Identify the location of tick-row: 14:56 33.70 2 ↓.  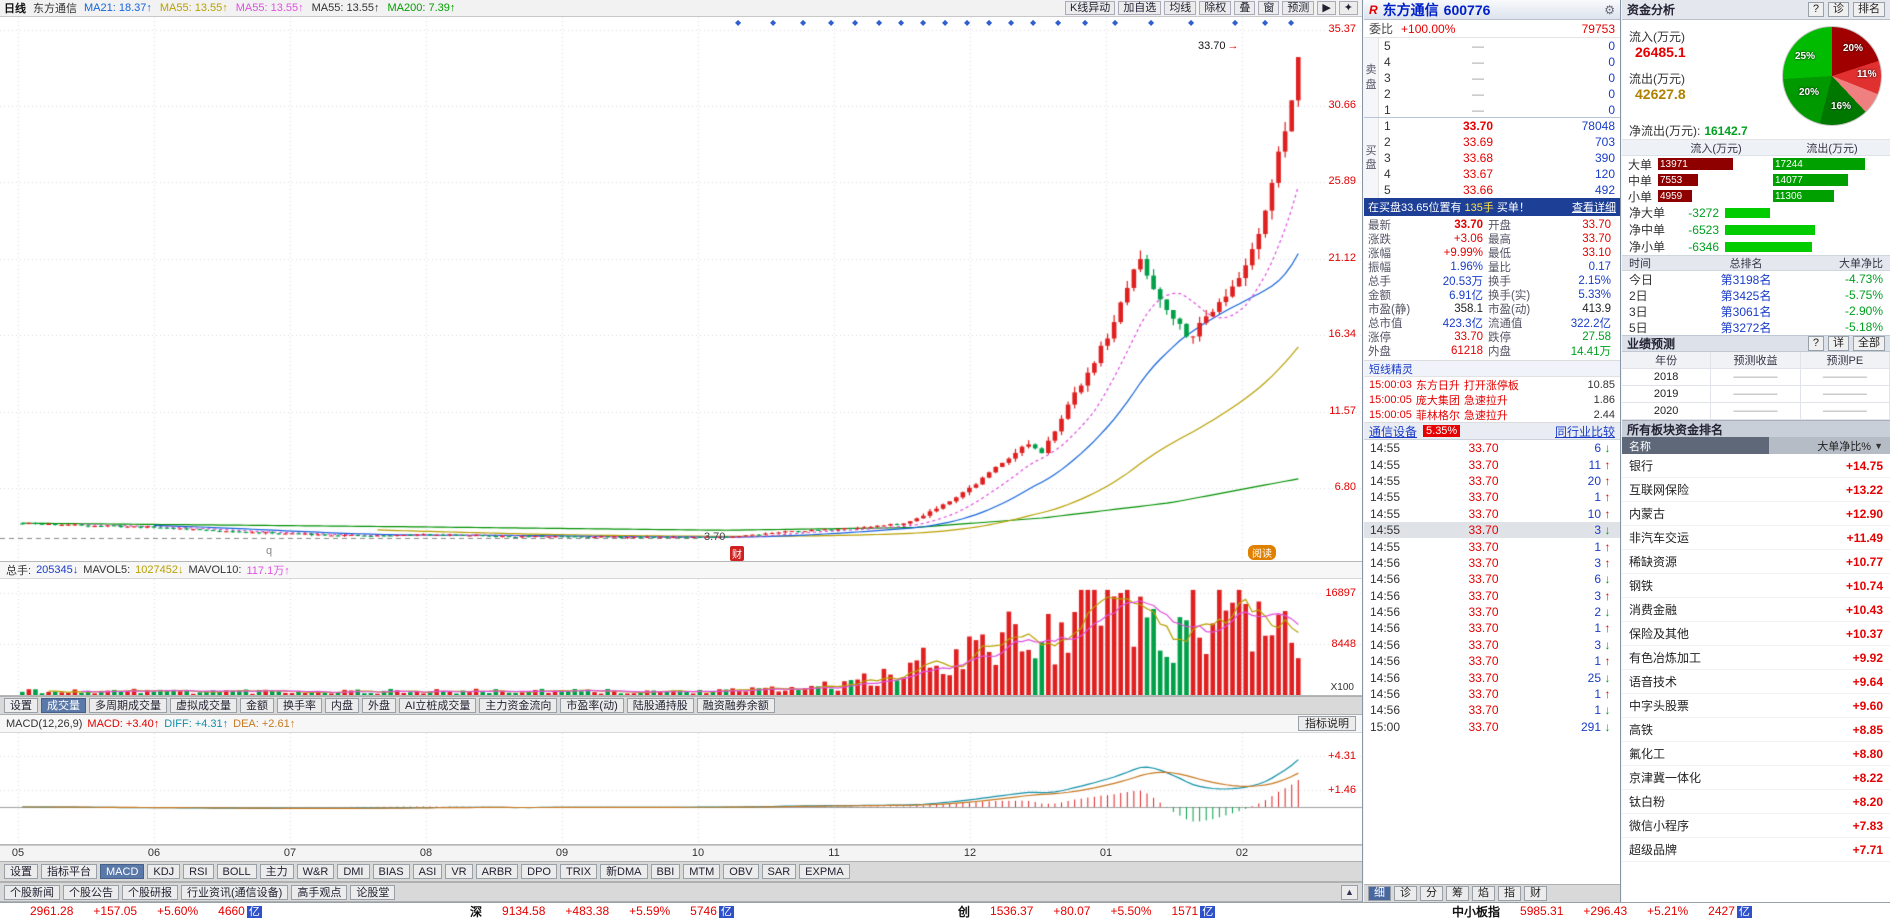
(1492, 612).